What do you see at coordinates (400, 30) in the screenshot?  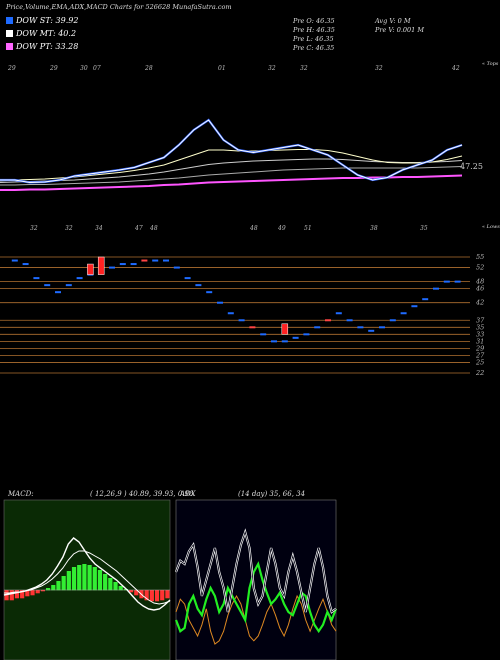 I see `prev-volume: Pre V: 0.001 M` at bounding box center [400, 30].